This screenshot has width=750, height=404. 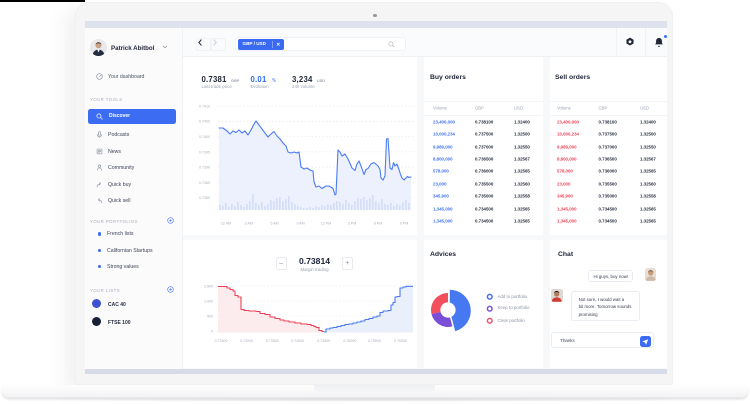 What do you see at coordinates (274, 224) in the screenshot?
I see `svg-text: 6 AM` at bounding box center [274, 224].